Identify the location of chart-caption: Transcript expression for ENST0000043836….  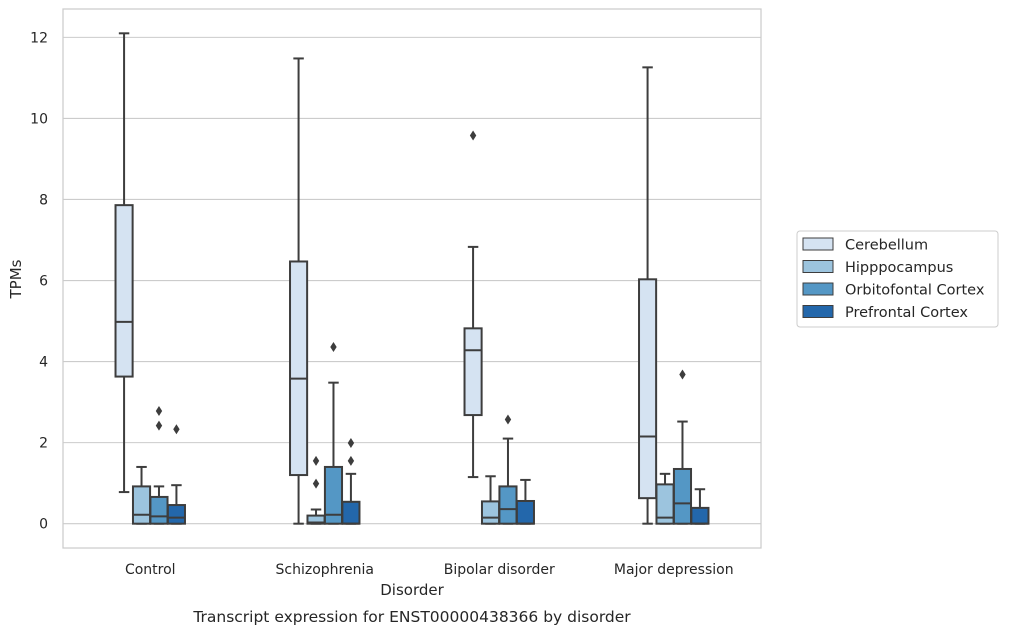
(411, 617).